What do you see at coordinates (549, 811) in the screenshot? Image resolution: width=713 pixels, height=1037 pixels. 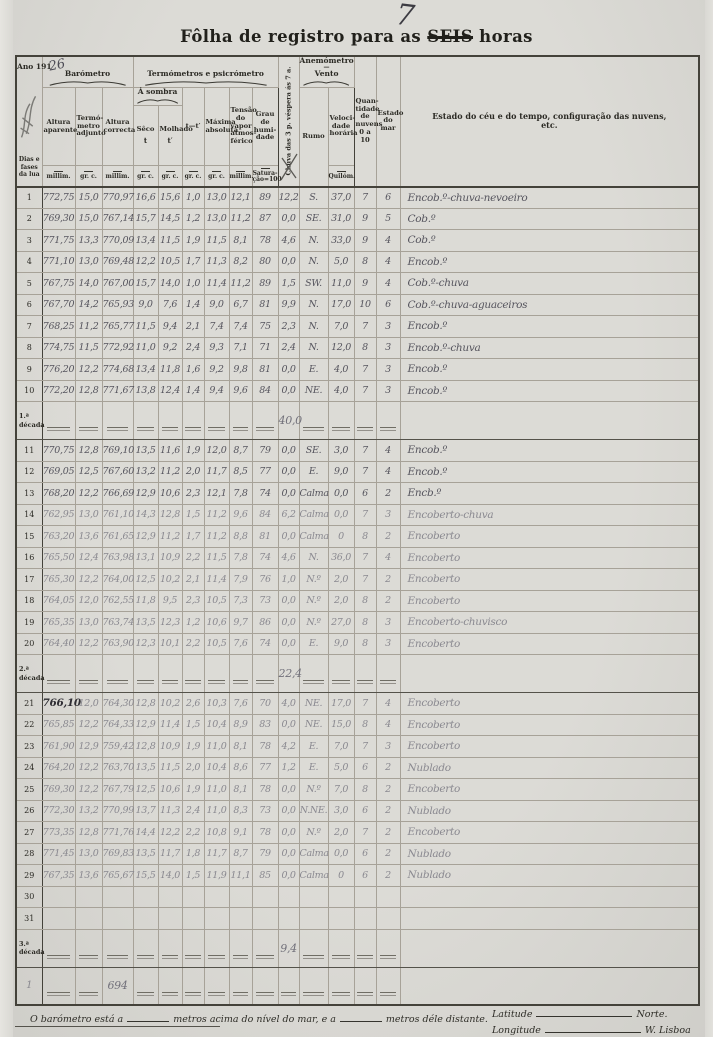 I see `cell-ceu: Nublado` at bounding box center [549, 811].